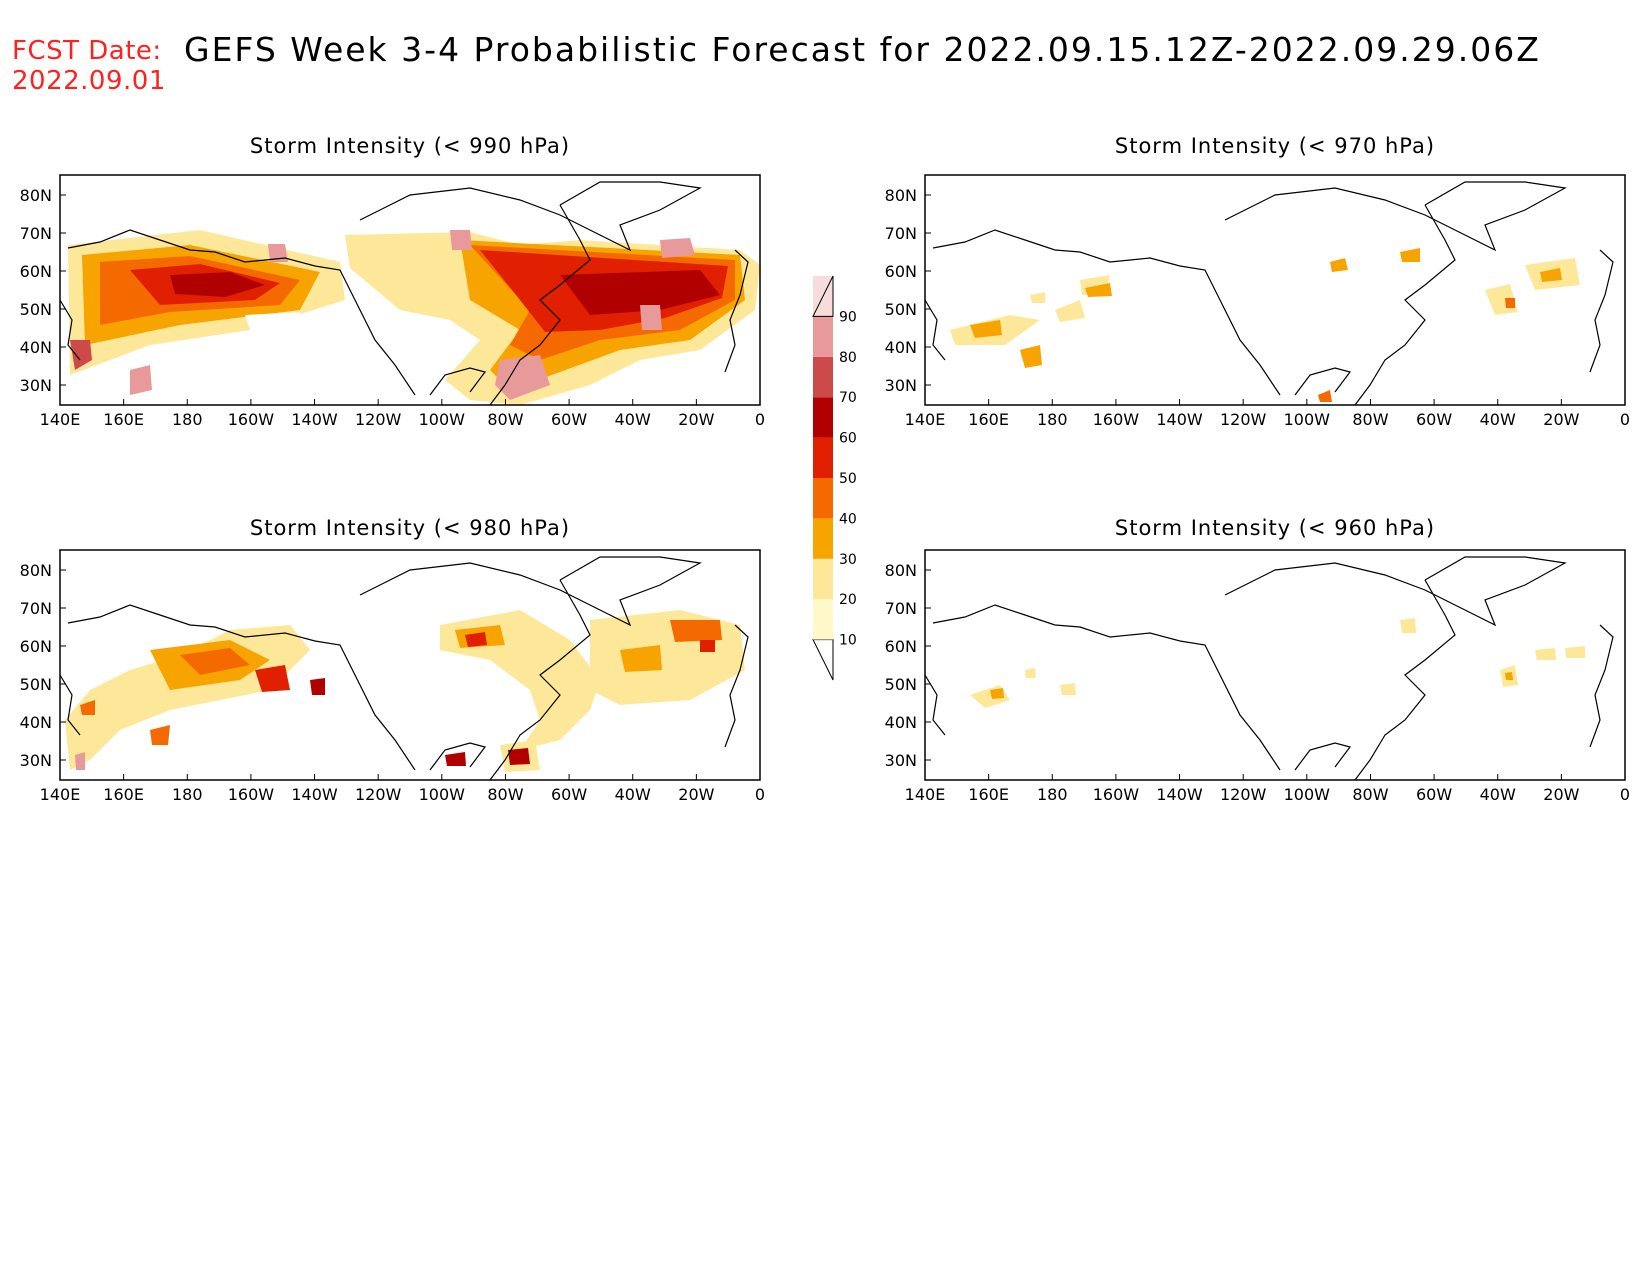 Image resolution: width=1650 pixels, height=1275 pixels. What do you see at coordinates (848, 560) in the screenshot?
I see `colorbar-label: 30` at bounding box center [848, 560].